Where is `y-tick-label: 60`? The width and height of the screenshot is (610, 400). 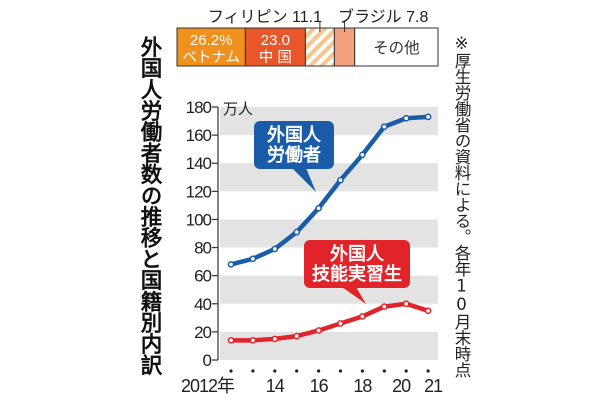 y-tick-label: 60 is located at coordinates (202, 276).